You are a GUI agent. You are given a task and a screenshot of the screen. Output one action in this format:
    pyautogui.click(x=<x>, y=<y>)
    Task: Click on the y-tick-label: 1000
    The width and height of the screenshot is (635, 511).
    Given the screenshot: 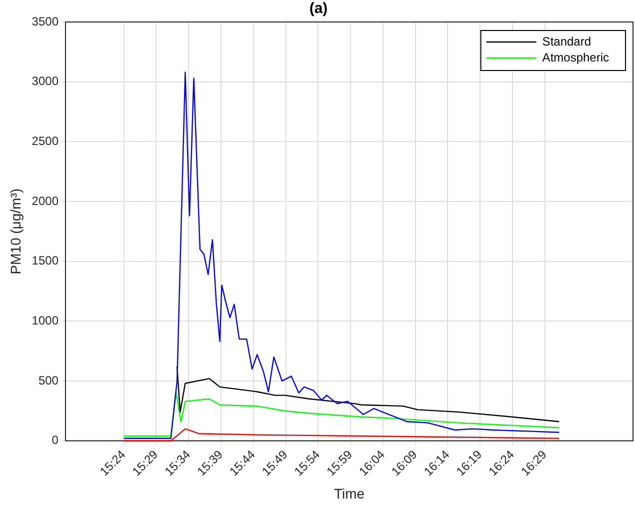 What is the action you would take?
    pyautogui.click(x=45, y=320)
    